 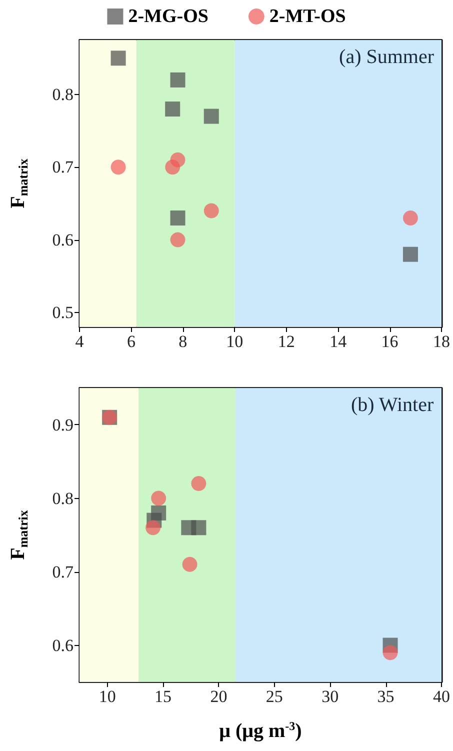 What do you see at coordinates (385, 696) in the screenshot?
I see `x-tick-label: 35` at bounding box center [385, 696].